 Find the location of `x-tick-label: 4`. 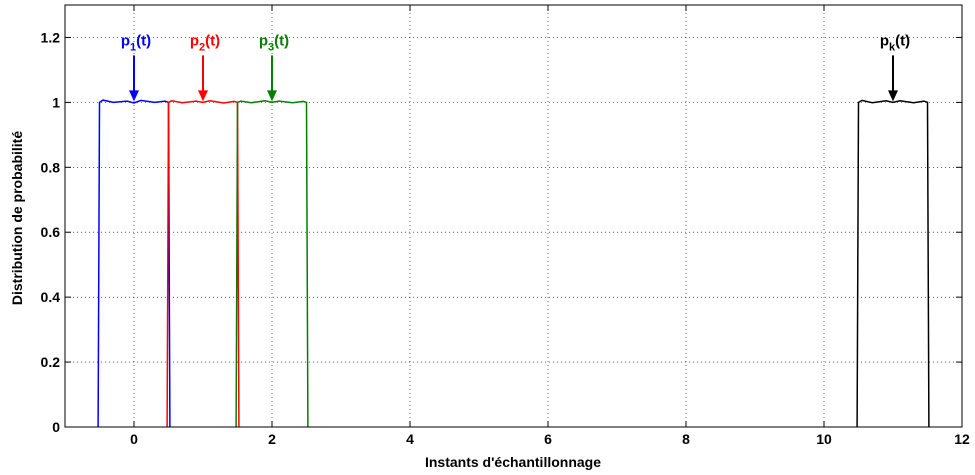

x-tick-label: 4 is located at coordinates (410, 439).